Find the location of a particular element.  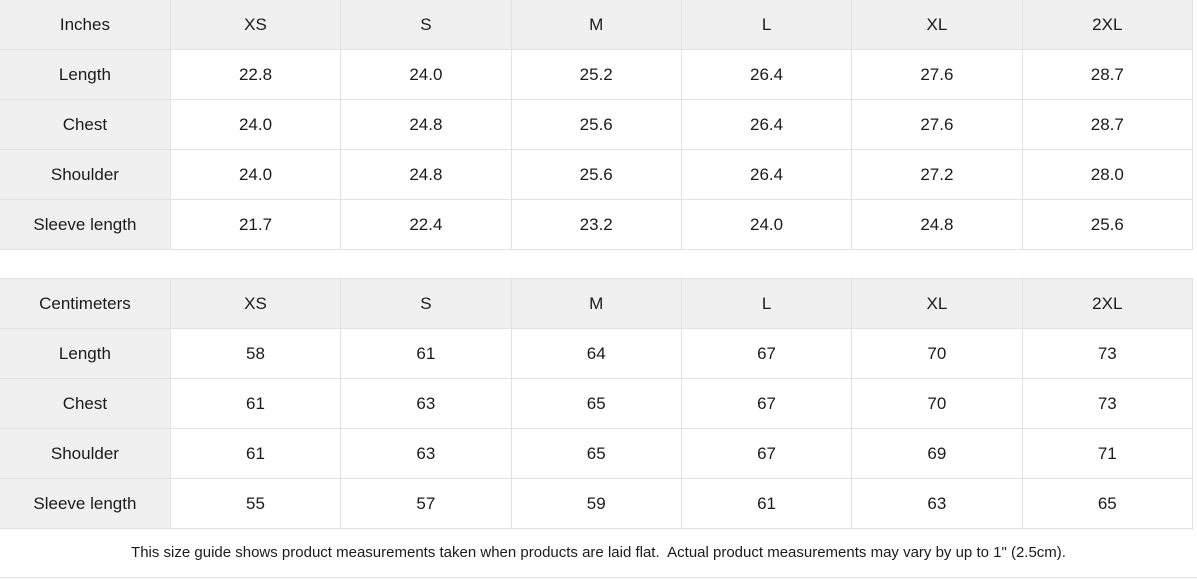

unit-header-centimeters: Centimeters is located at coordinates (85, 303).